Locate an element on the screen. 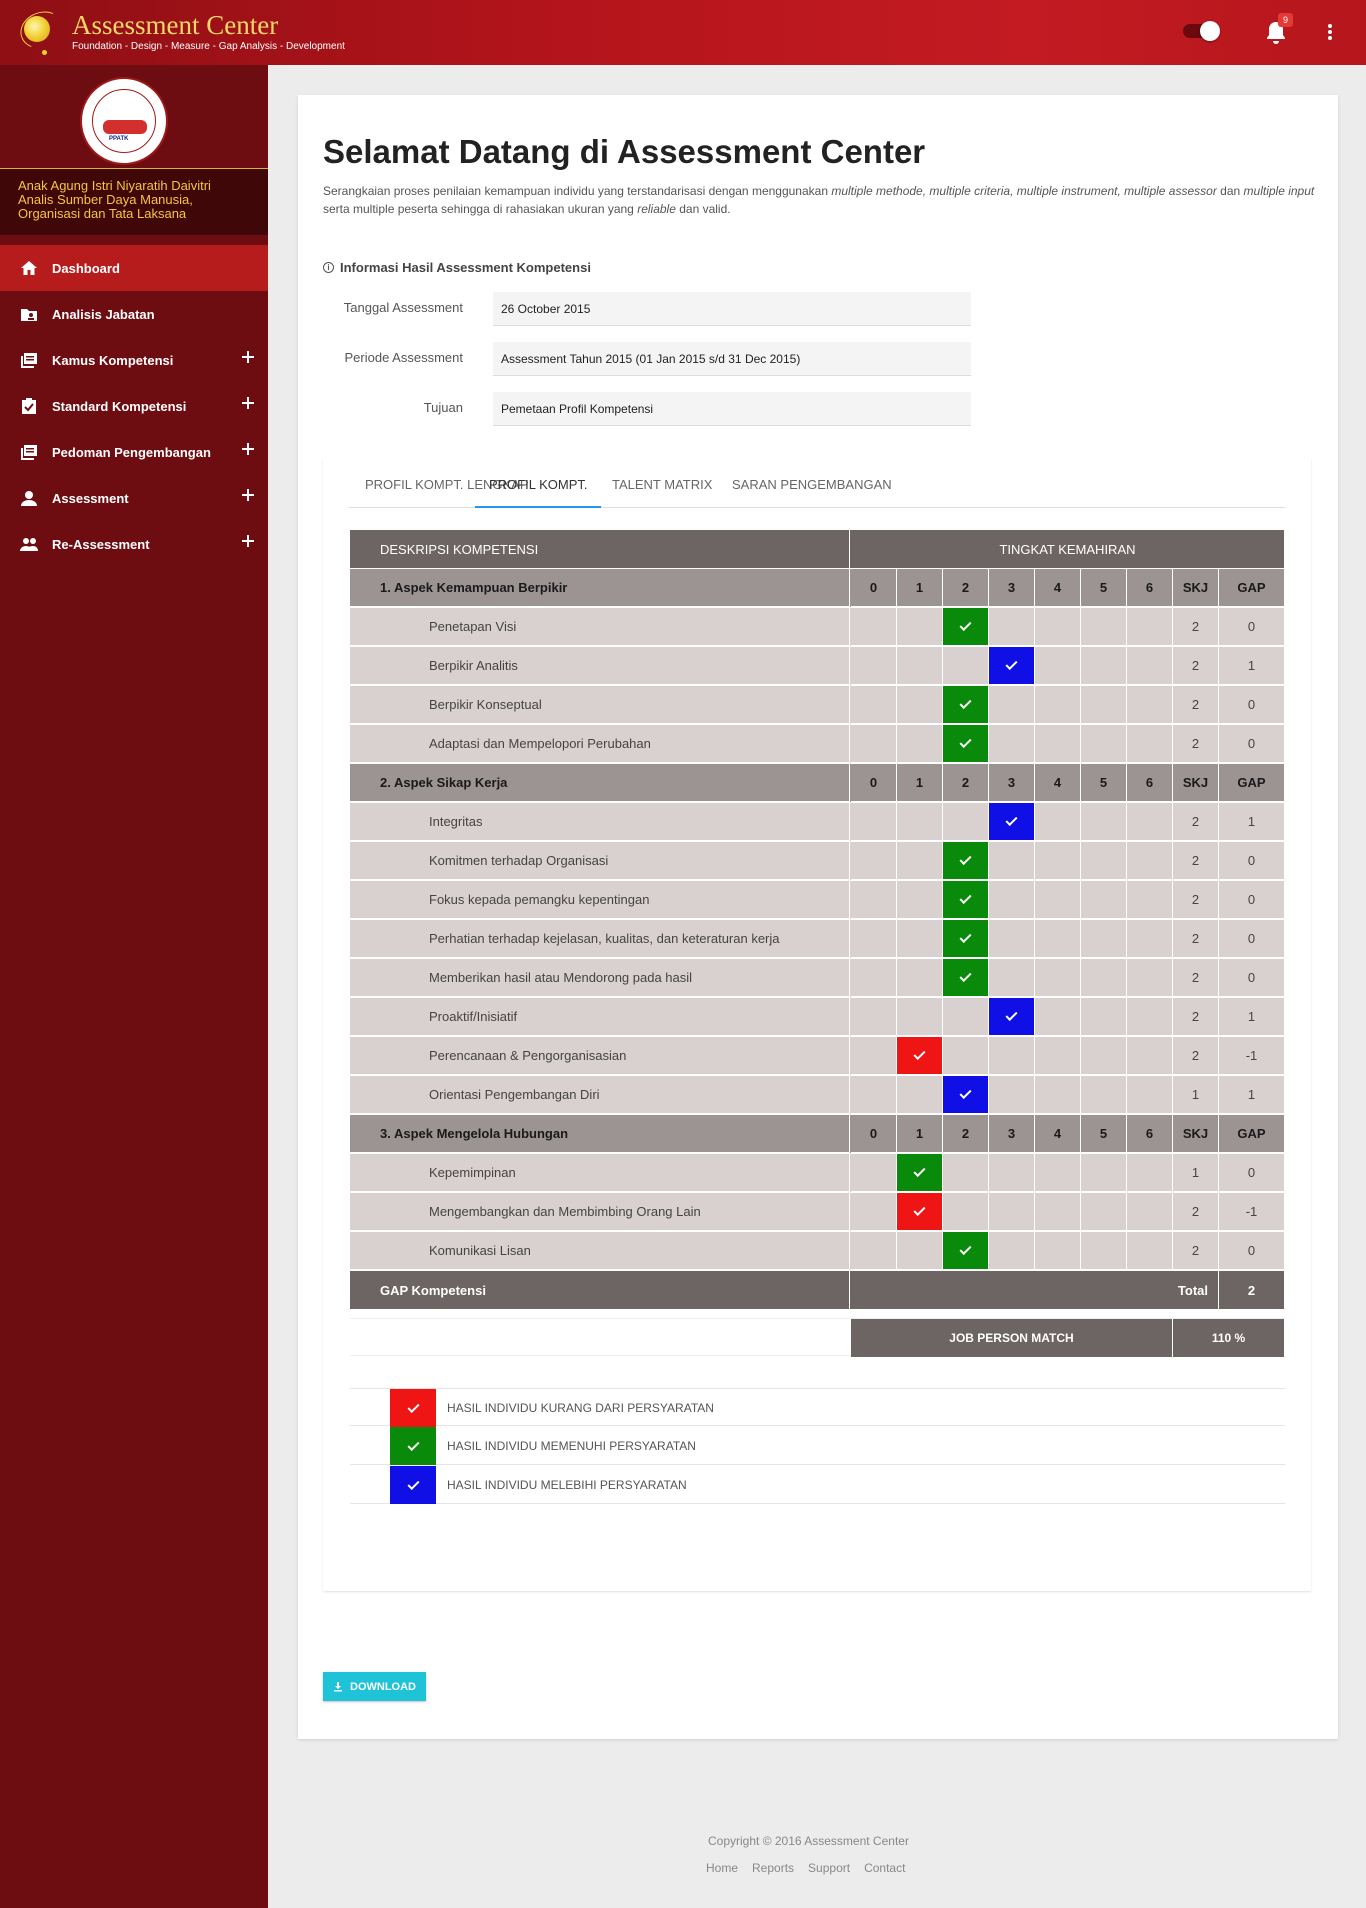  footer-link-reports: Reports is located at coordinates (773, 1868).